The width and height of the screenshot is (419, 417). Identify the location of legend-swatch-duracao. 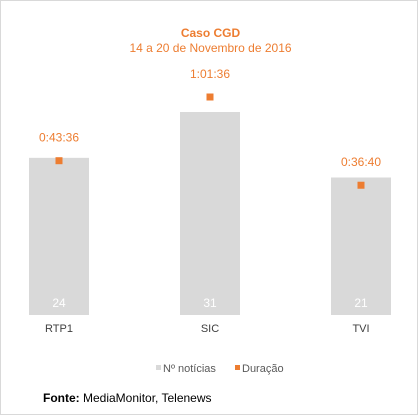
(237, 367).